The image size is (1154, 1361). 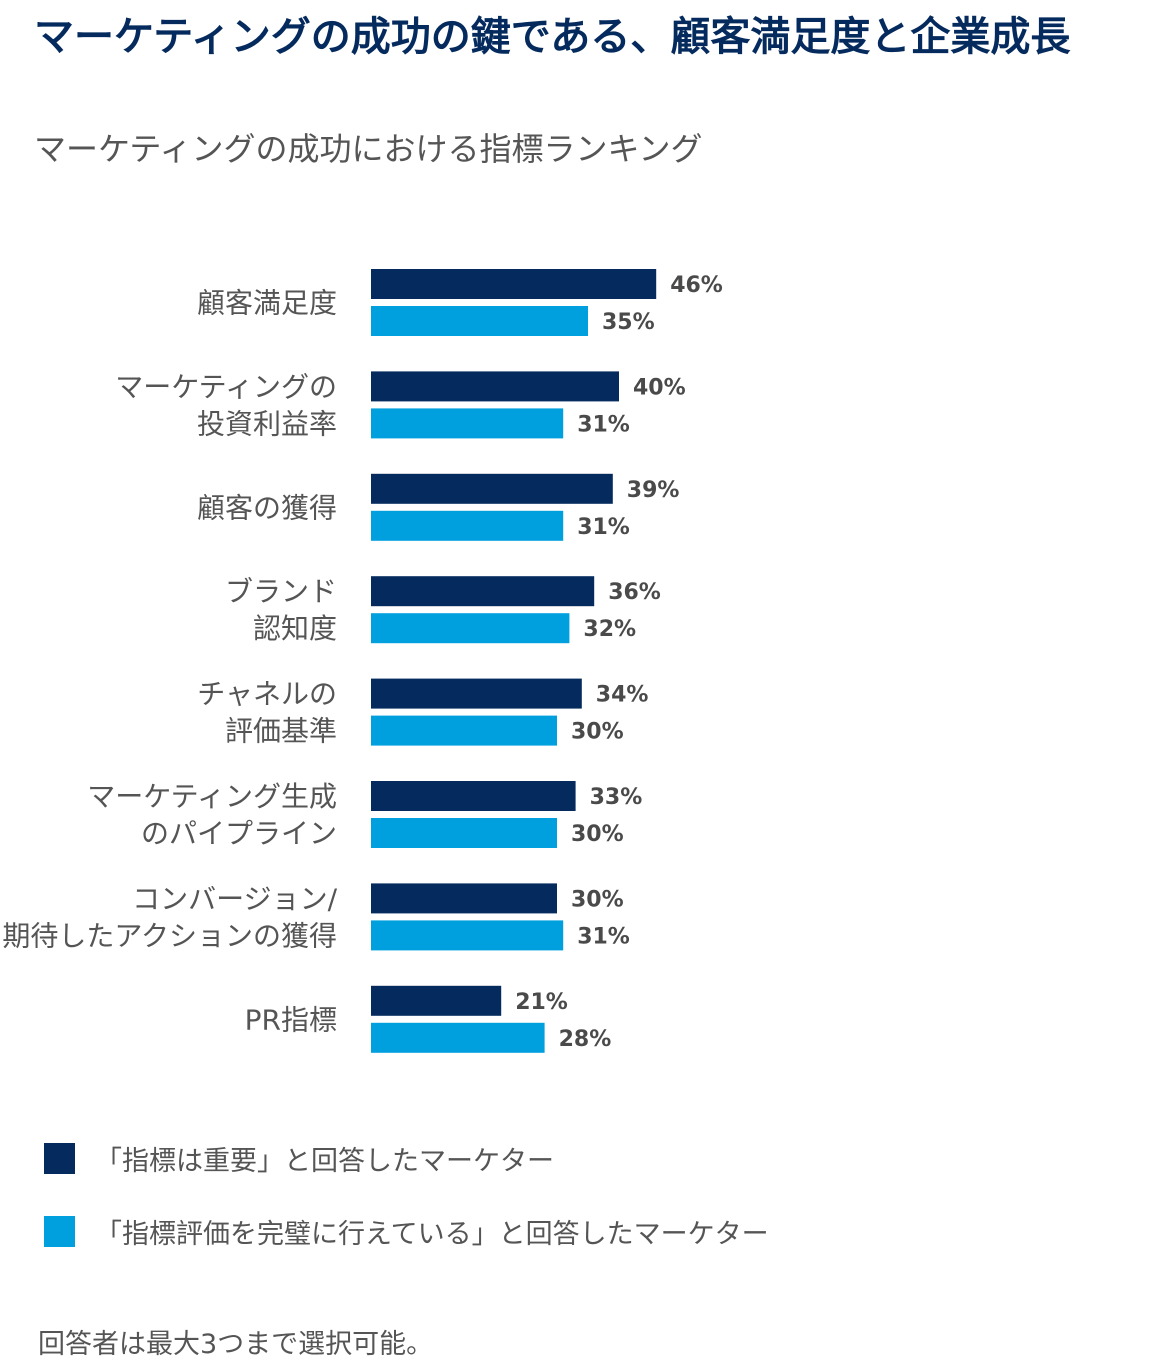 What do you see at coordinates (368, 149) in the screenshot?
I see `chart-subtitle: マーケティングの成功における指標ランキング` at bounding box center [368, 149].